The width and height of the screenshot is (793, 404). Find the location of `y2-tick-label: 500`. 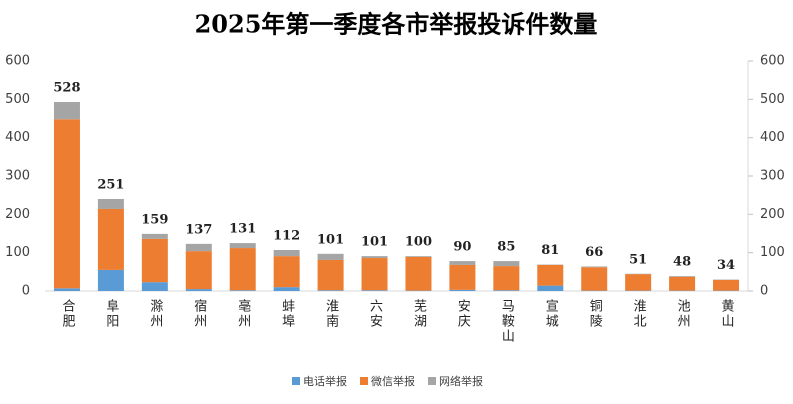

y2-tick-label: 500 is located at coordinates (772, 99).